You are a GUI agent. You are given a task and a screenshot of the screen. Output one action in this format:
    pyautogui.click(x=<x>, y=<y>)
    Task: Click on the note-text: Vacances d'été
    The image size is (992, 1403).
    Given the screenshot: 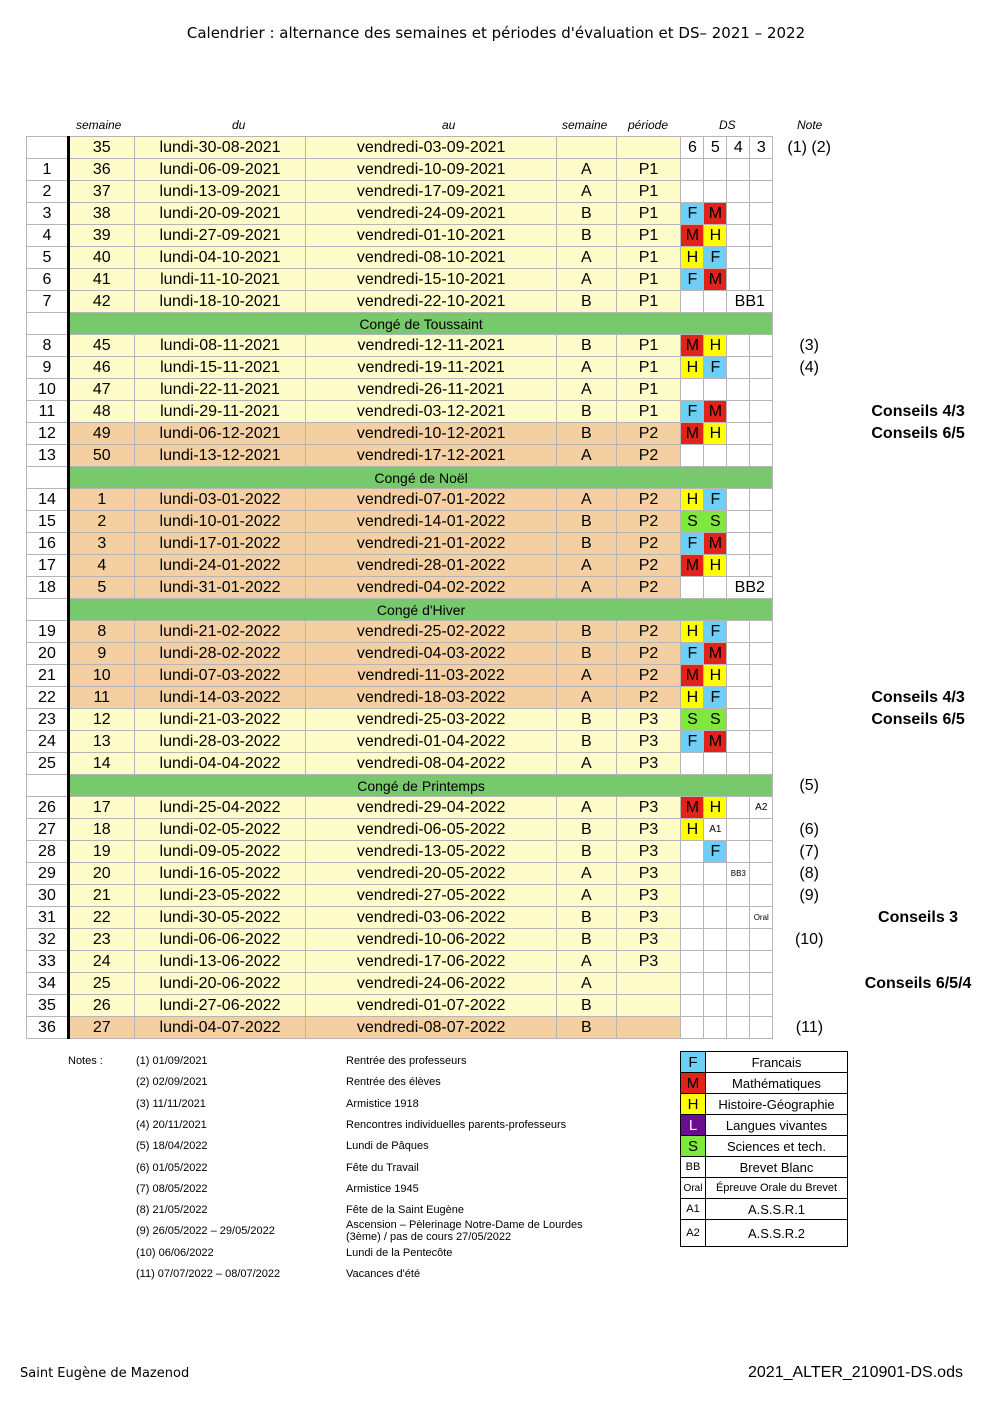 What is the action you would take?
    pyautogui.click(x=383, y=1274)
    